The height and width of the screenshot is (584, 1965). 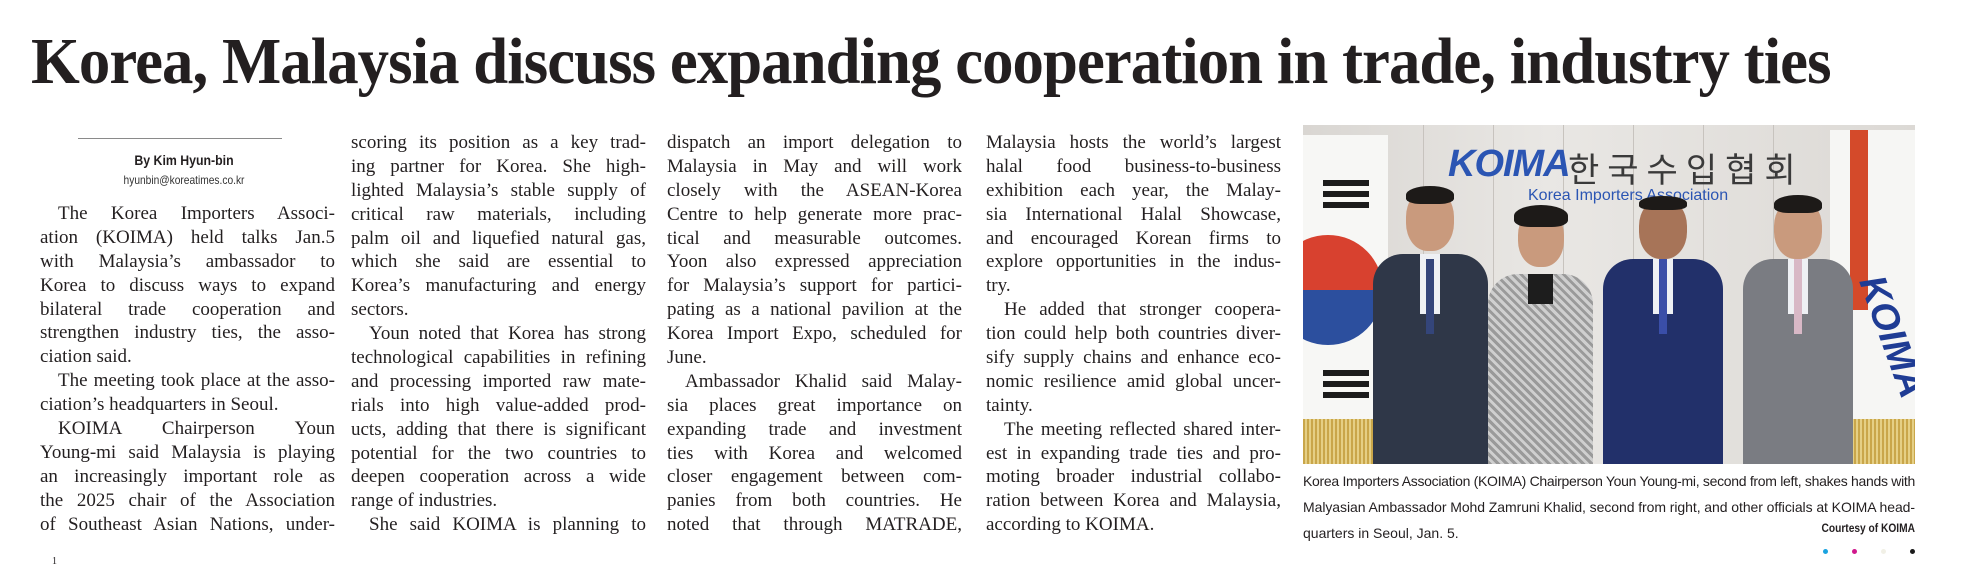 What do you see at coordinates (180, 138) in the screenshot?
I see `byline-divider` at bounding box center [180, 138].